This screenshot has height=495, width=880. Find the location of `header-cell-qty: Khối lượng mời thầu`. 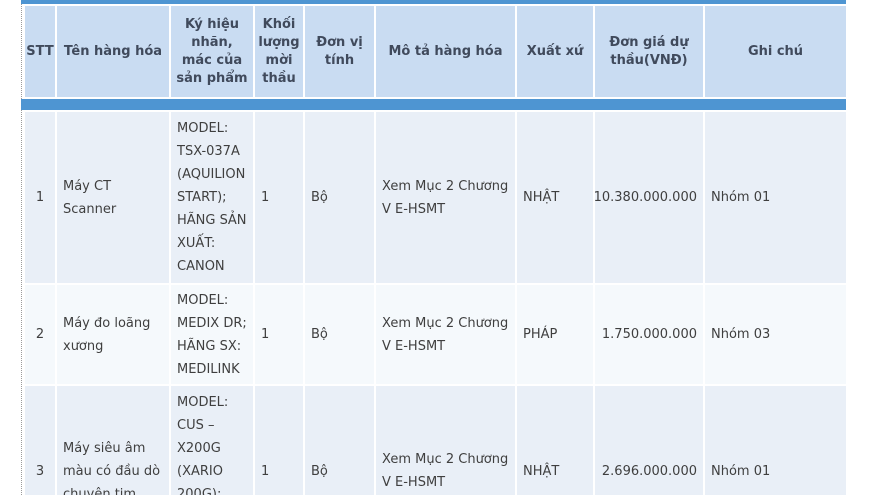

header-cell-qty: Khối lượng mời thầu is located at coordinates (279, 51).